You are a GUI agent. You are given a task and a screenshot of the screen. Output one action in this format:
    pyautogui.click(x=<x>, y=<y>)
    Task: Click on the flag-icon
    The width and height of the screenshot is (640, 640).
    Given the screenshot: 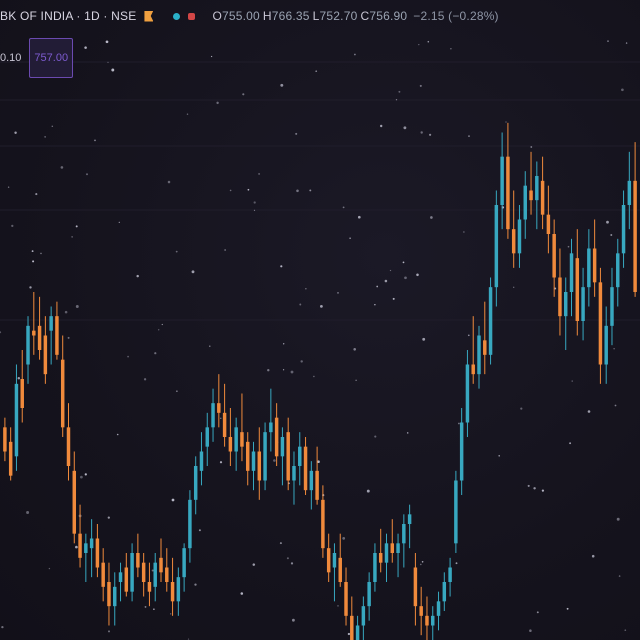 What is the action you would take?
    pyautogui.click(x=149, y=16)
    